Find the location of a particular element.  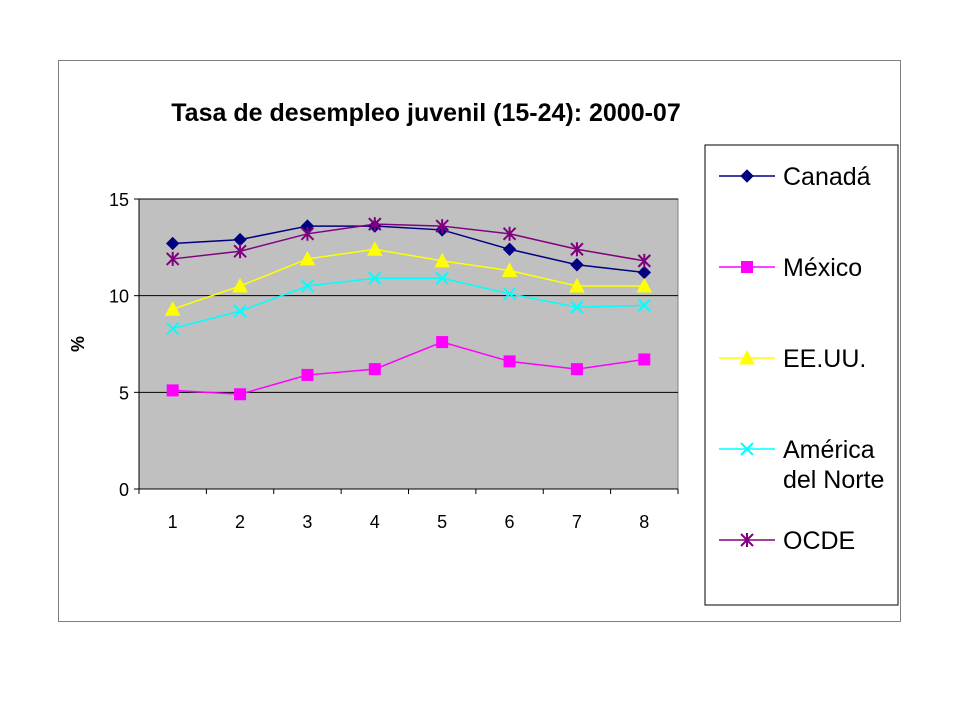

legend-entry: México is located at coordinates (790, 268).